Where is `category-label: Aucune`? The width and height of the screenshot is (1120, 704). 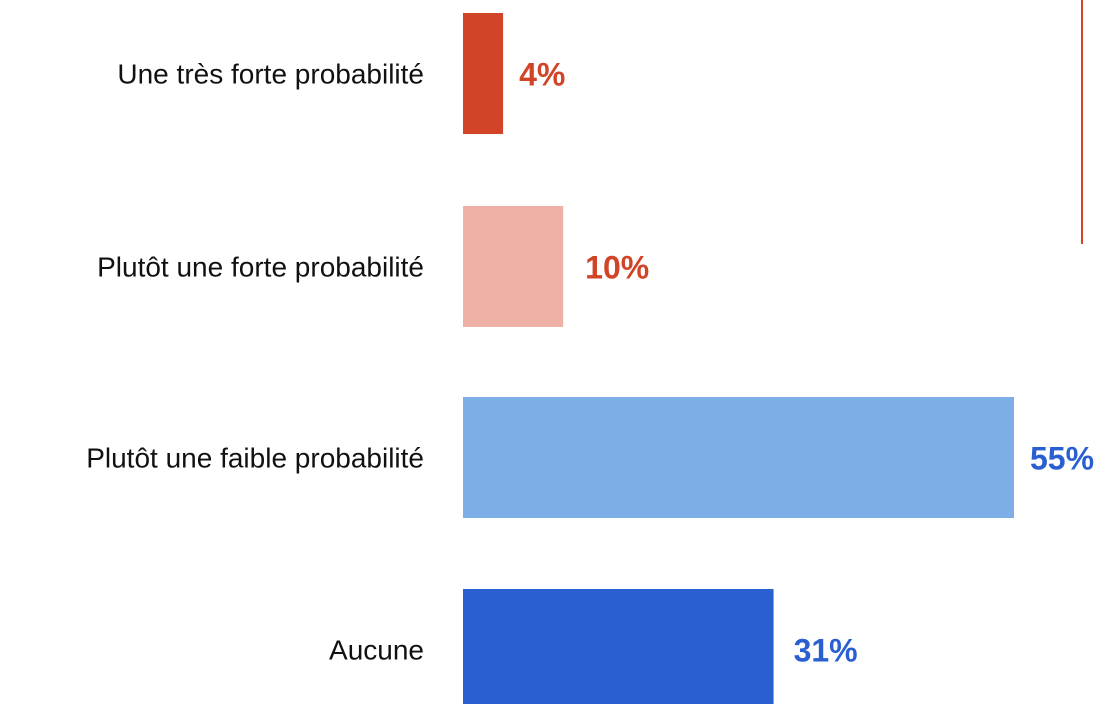 category-label: Aucune is located at coordinates (376, 650).